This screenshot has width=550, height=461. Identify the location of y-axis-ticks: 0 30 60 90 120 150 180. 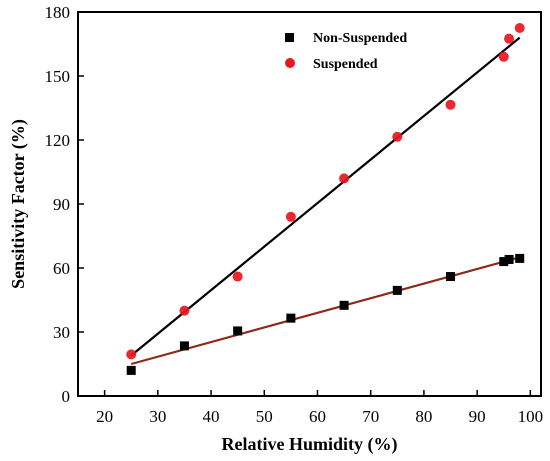
(64, 204).